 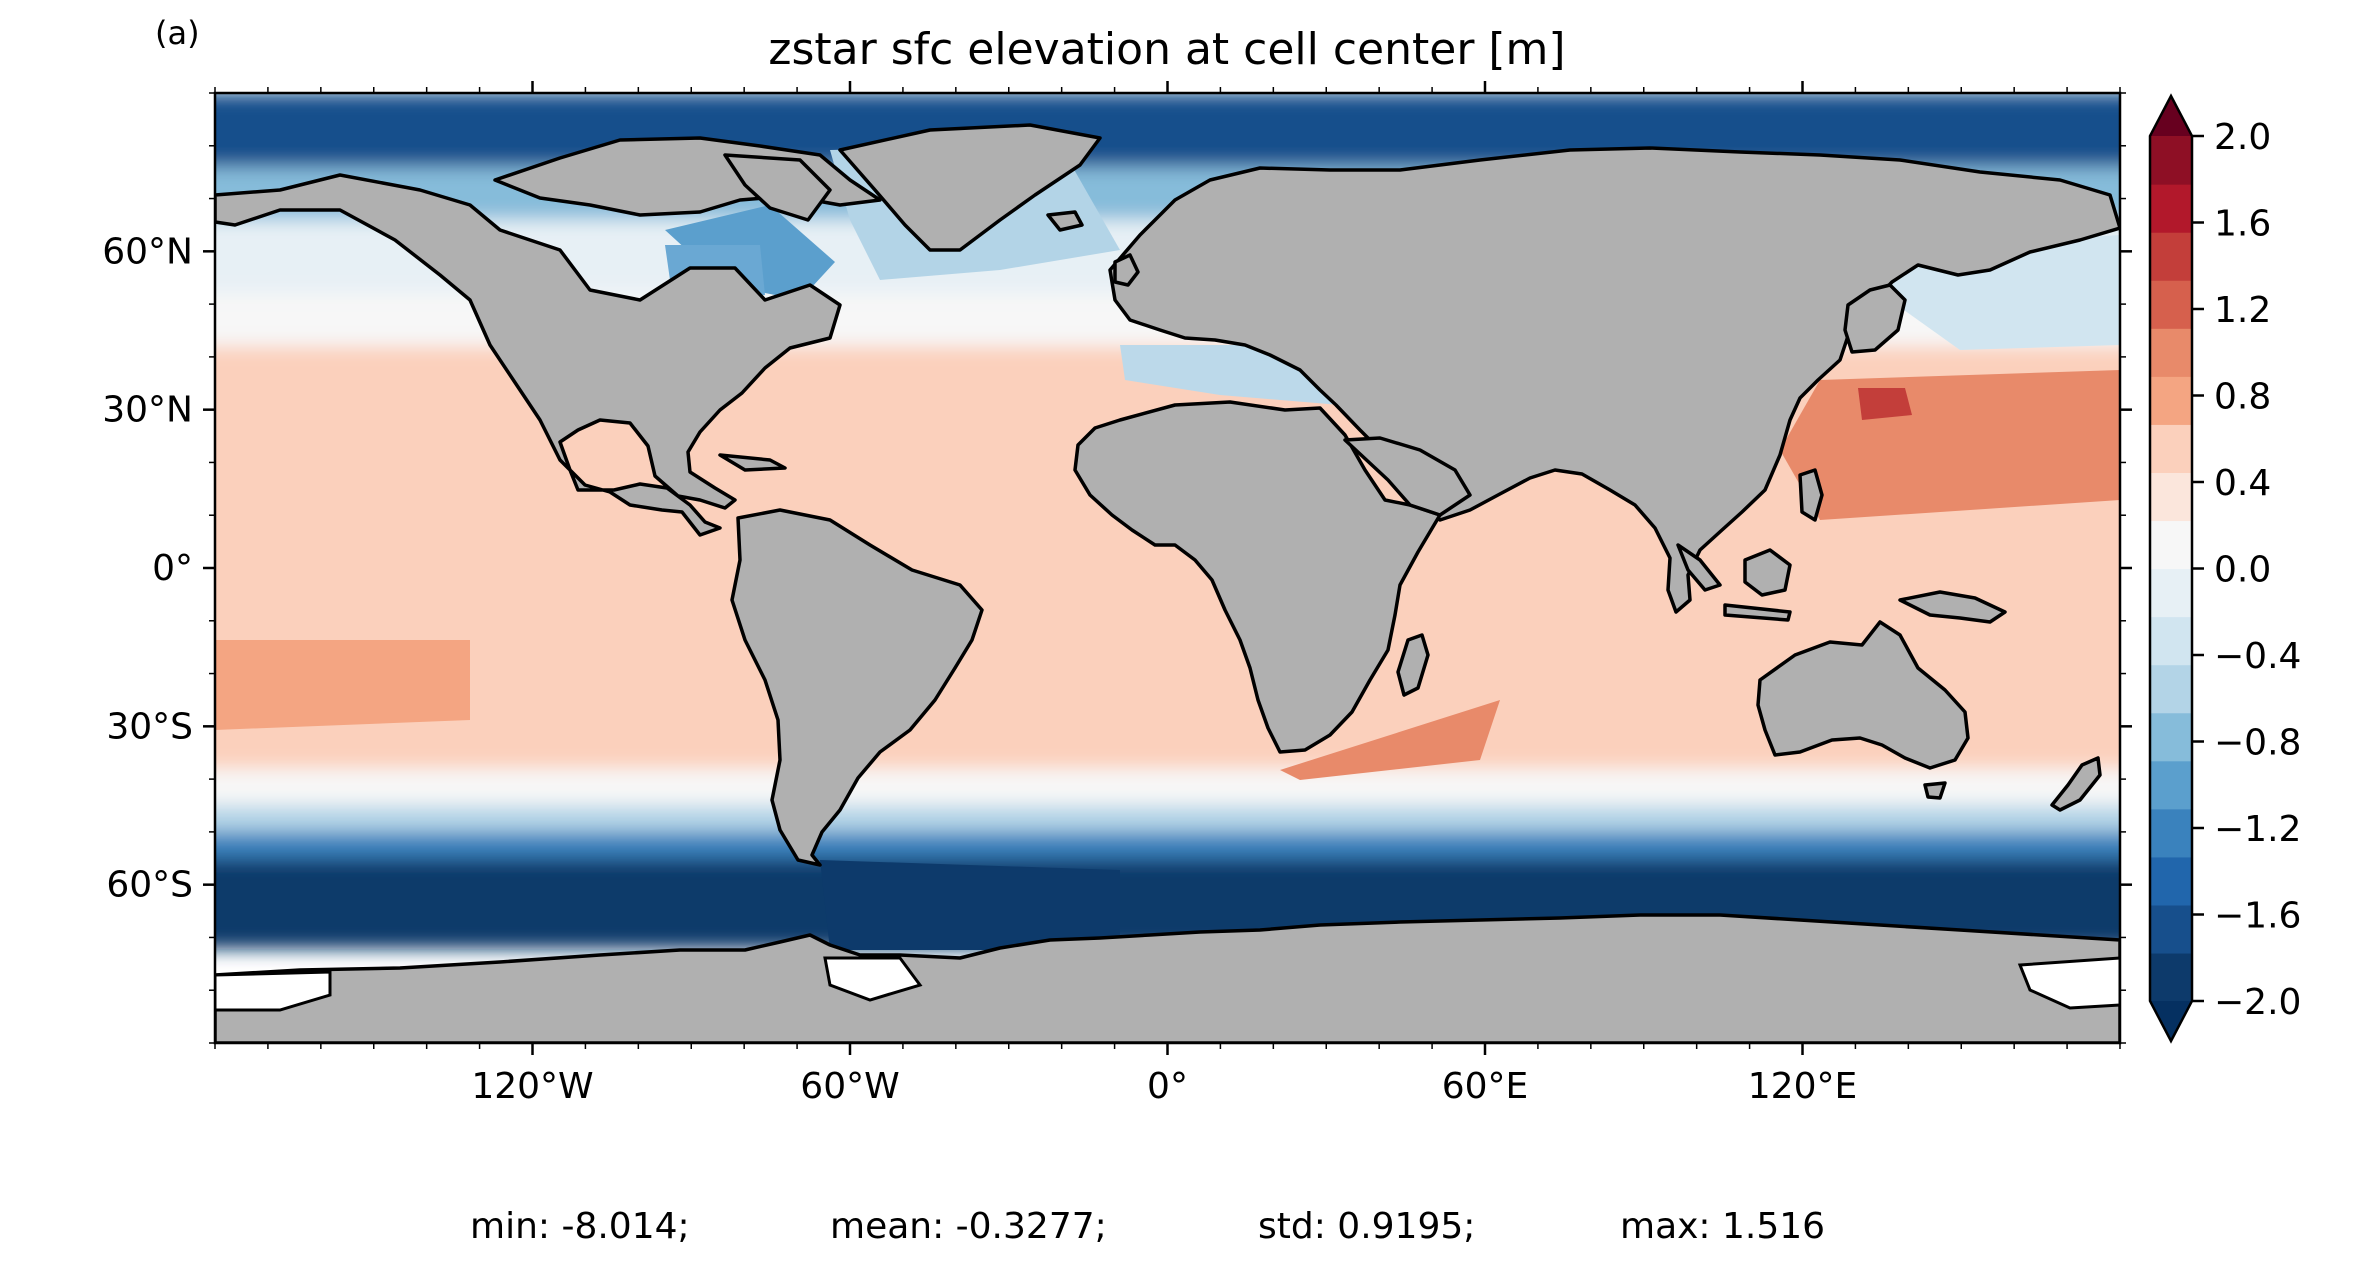 I want to click on indian-ocean-high, so click(x=1390, y=740).